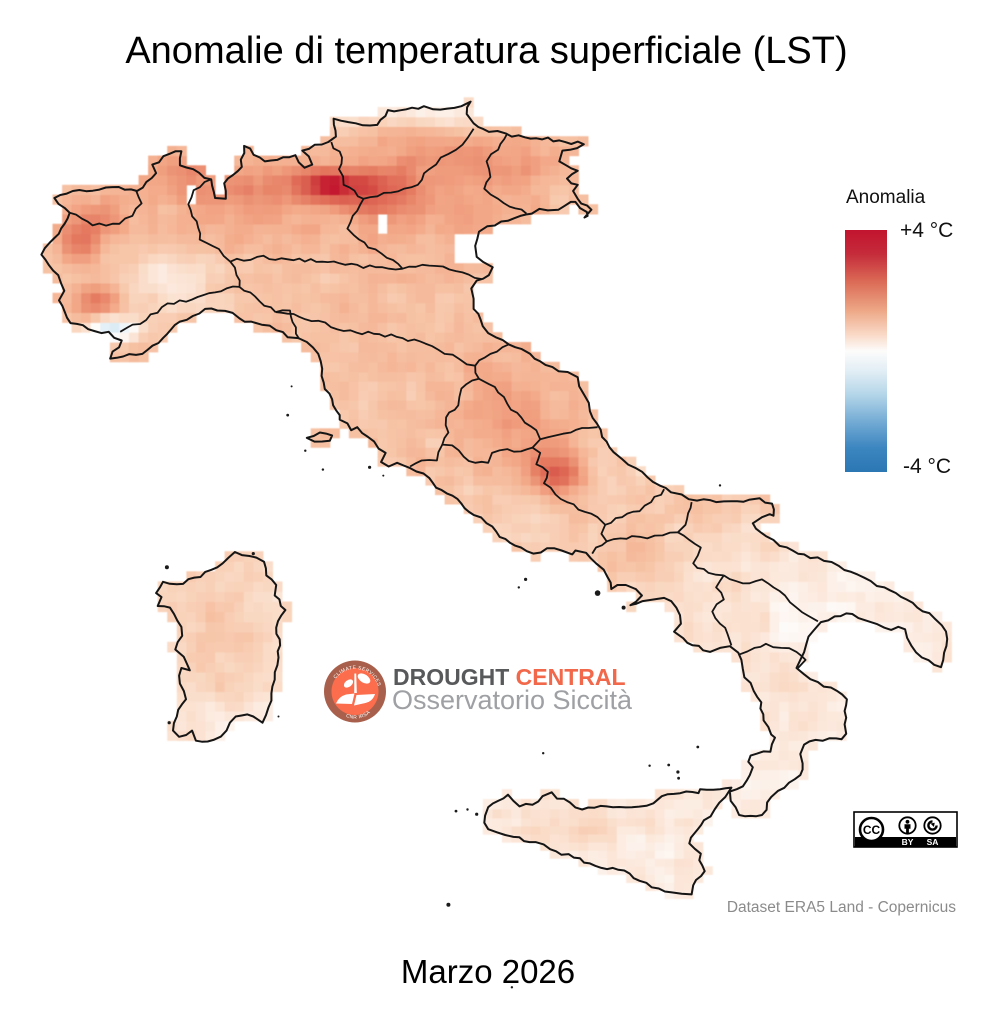 The image size is (984, 1009). Describe the element at coordinates (933, 842) in the screenshot. I see `svg-text: SA` at that location.